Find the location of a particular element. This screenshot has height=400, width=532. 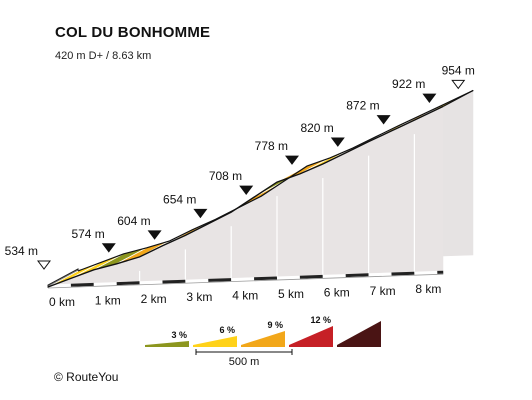

profile-base-line is located at coordinates (245, 281).